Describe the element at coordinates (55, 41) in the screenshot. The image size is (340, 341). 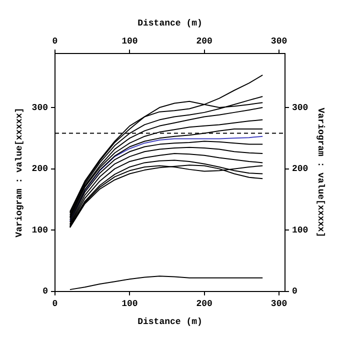
I see `x-tick-label: 0` at that location.